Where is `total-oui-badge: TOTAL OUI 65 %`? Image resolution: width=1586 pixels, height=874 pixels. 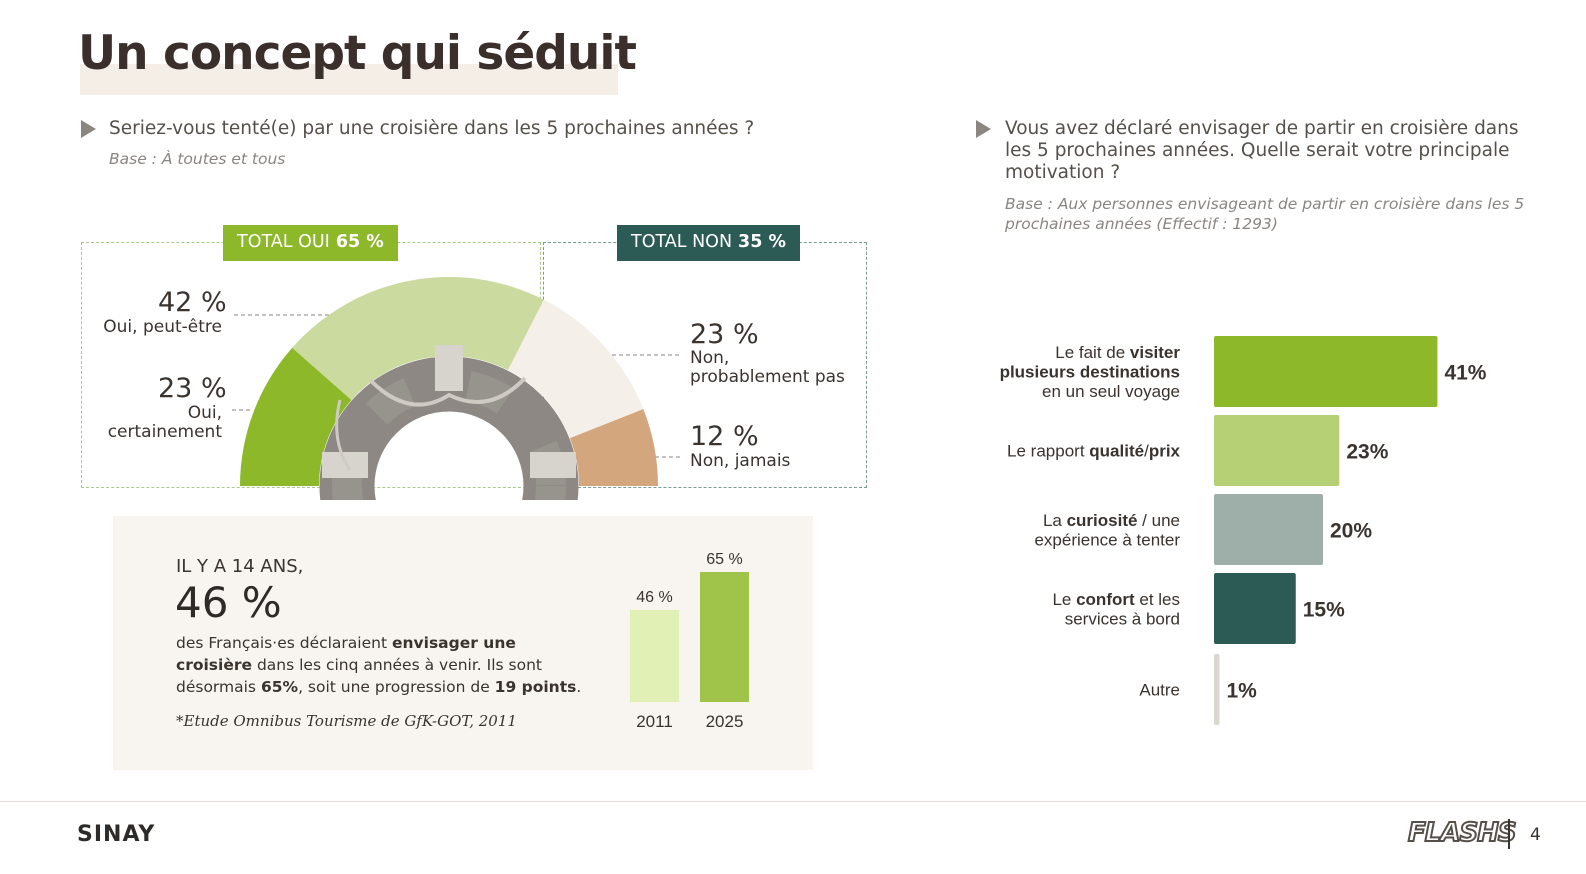 total-oui-badge: TOTAL OUI 65 % is located at coordinates (310, 243).